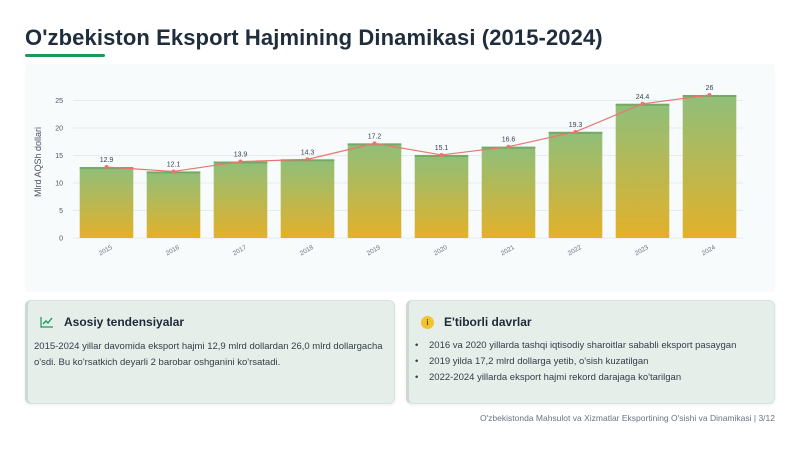 Image resolution: width=800 pixels, height=449 pixels. I want to click on bar-2024, so click(709, 166).